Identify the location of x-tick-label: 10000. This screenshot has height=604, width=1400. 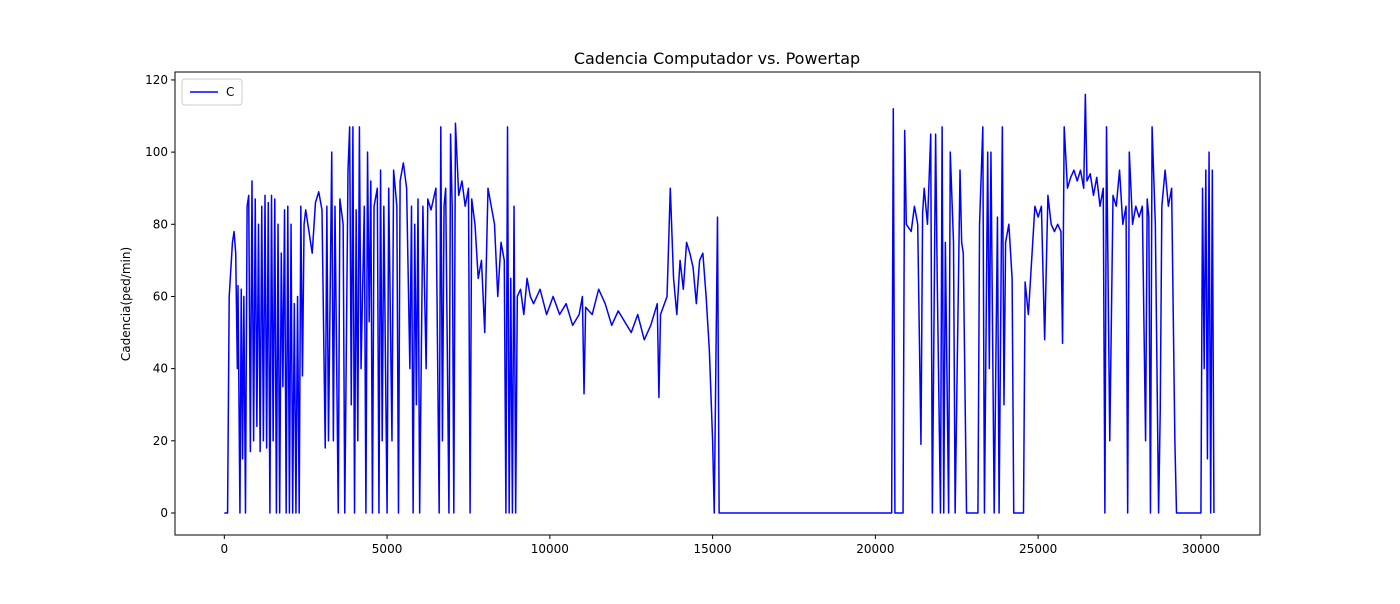
(550, 549).